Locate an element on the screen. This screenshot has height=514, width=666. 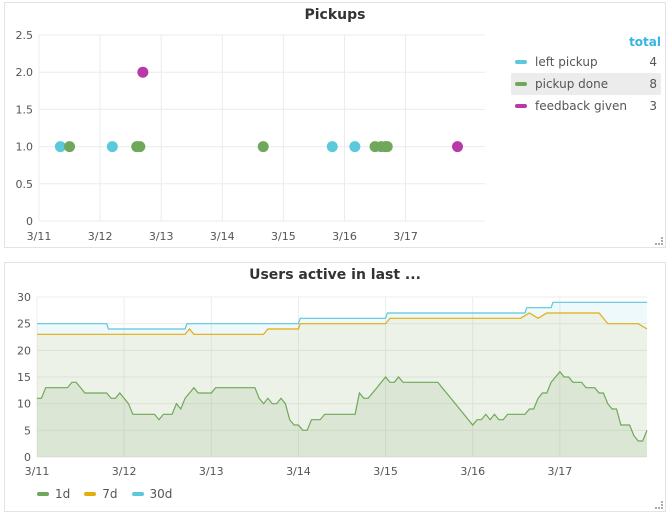
legend-label: feedback given is located at coordinates (581, 106).